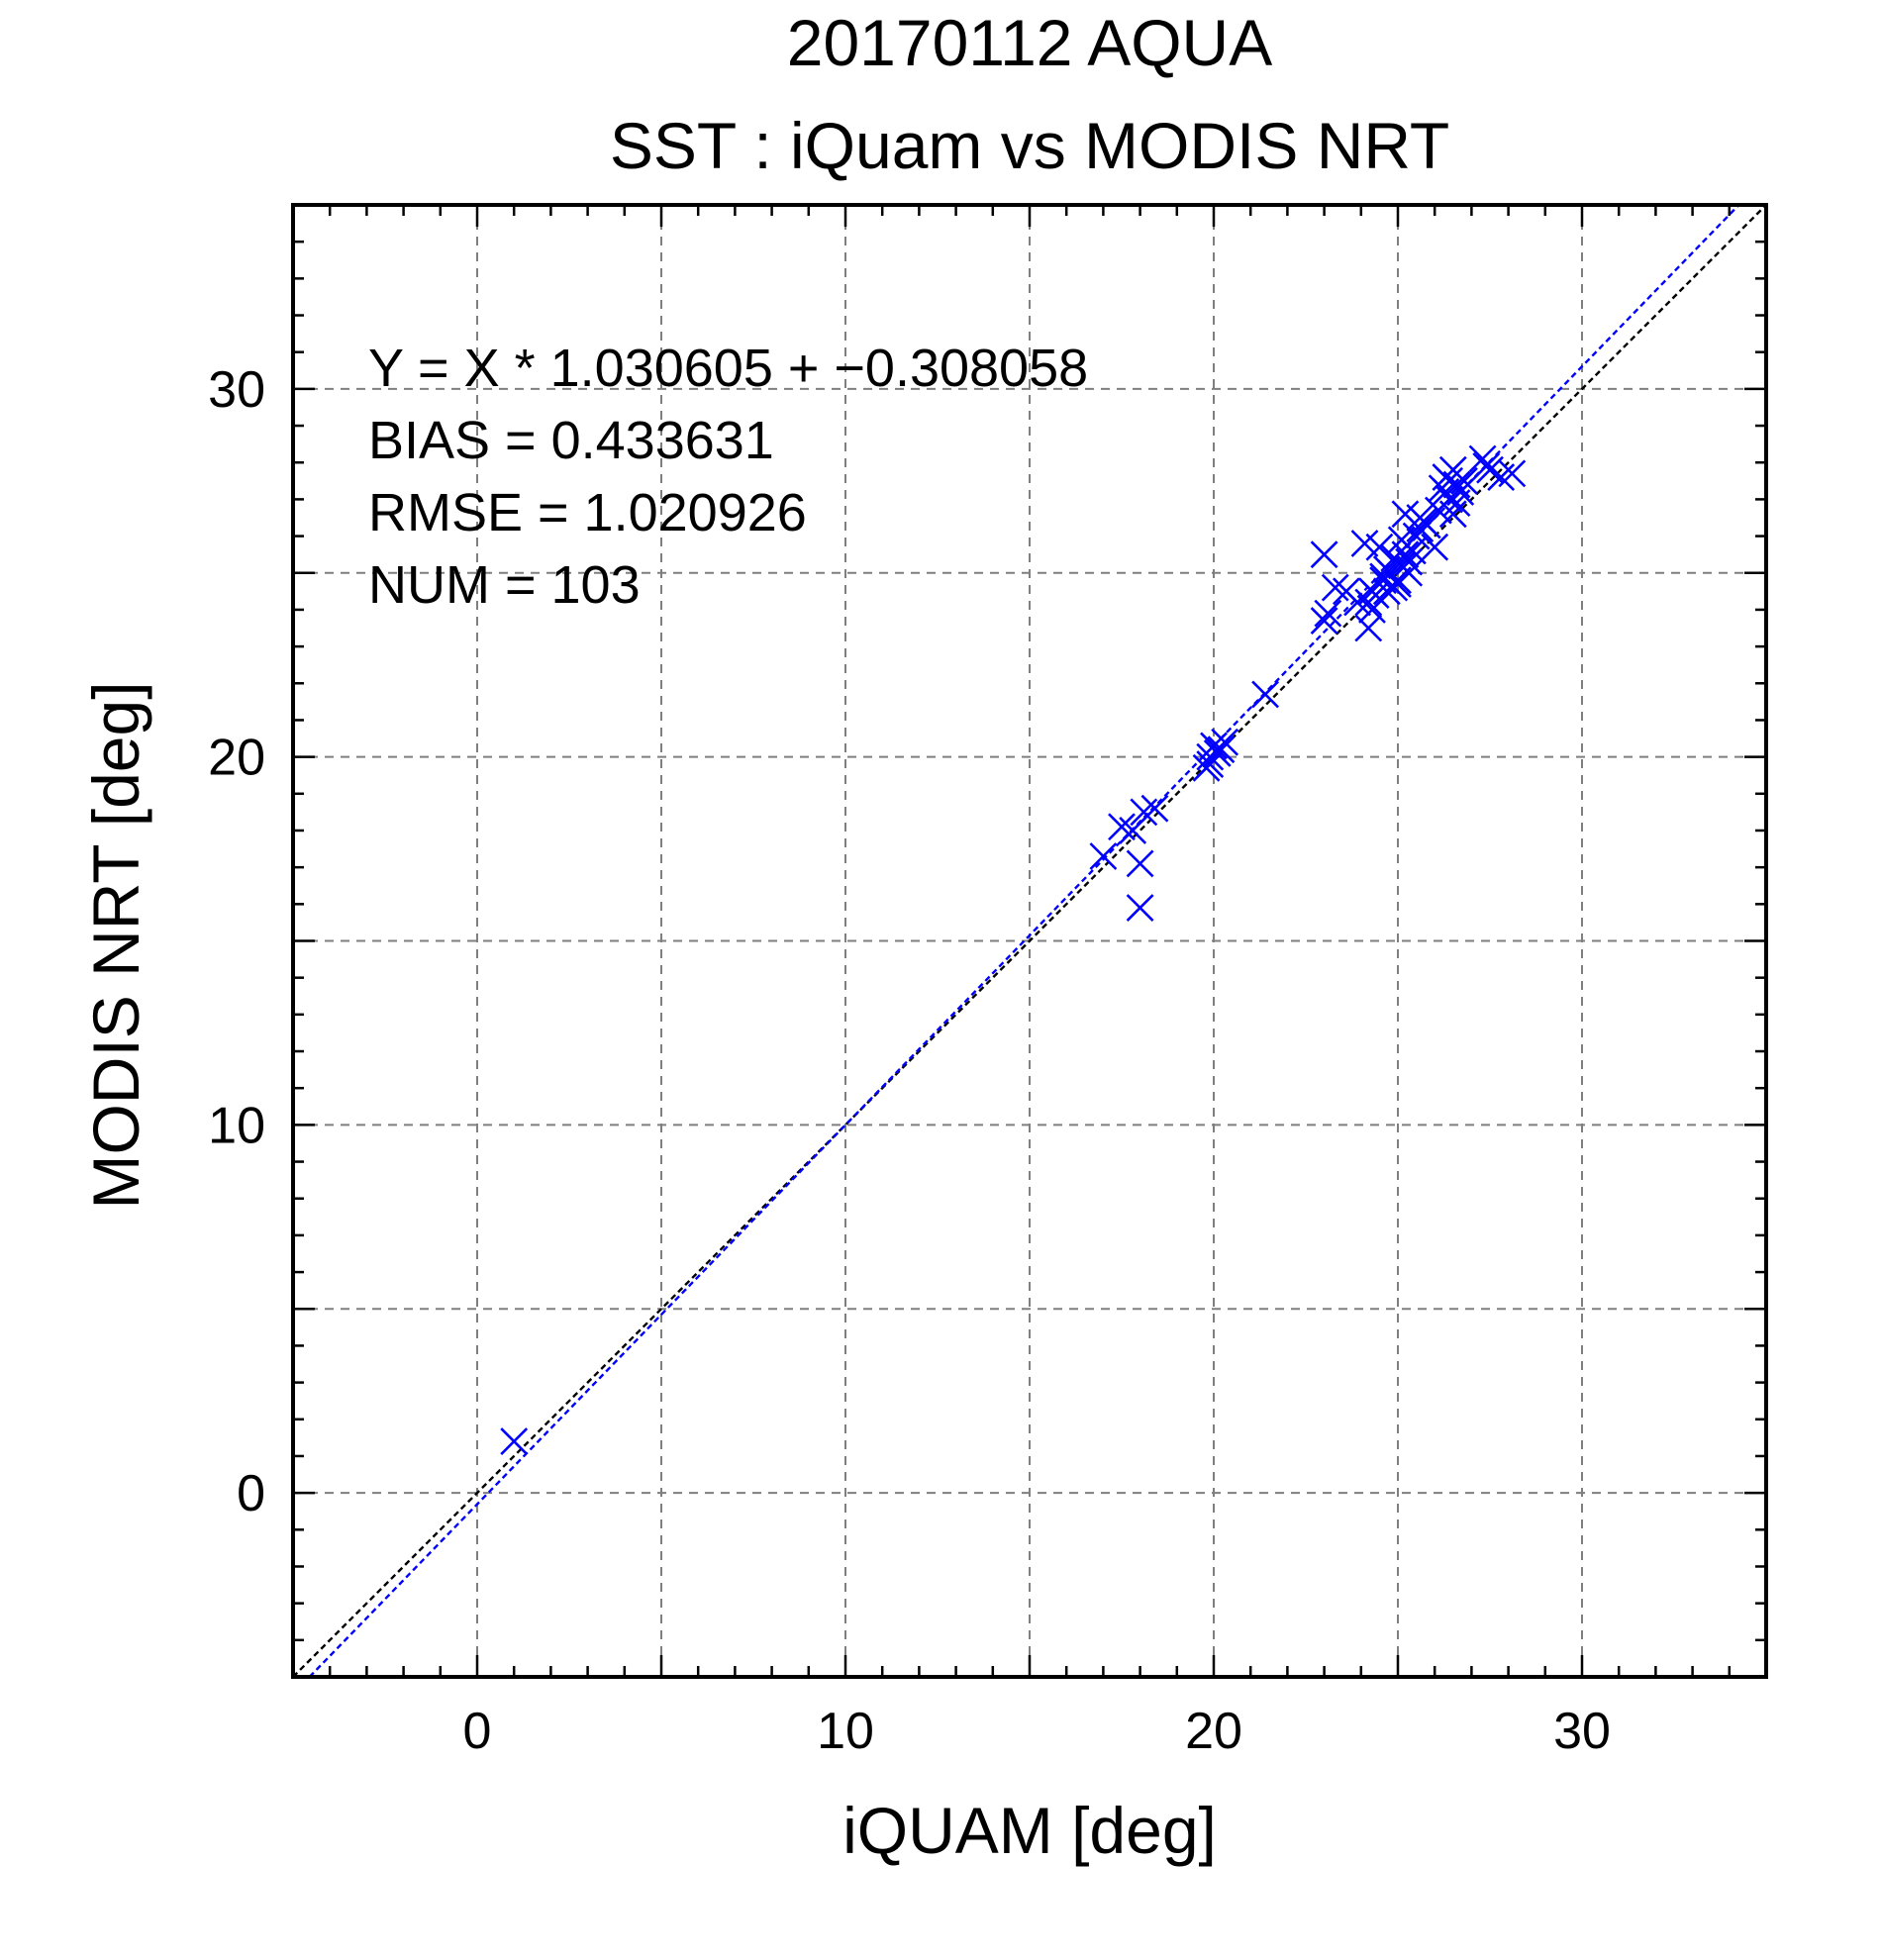 This screenshot has height=1960, width=1881. Describe the element at coordinates (845, 1731) in the screenshot. I see `x-tick-label: 10` at that location.